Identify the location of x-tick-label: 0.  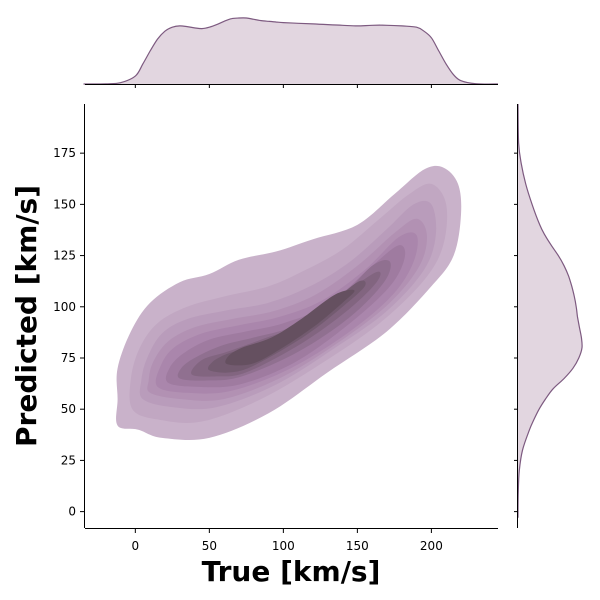
(136, 546).